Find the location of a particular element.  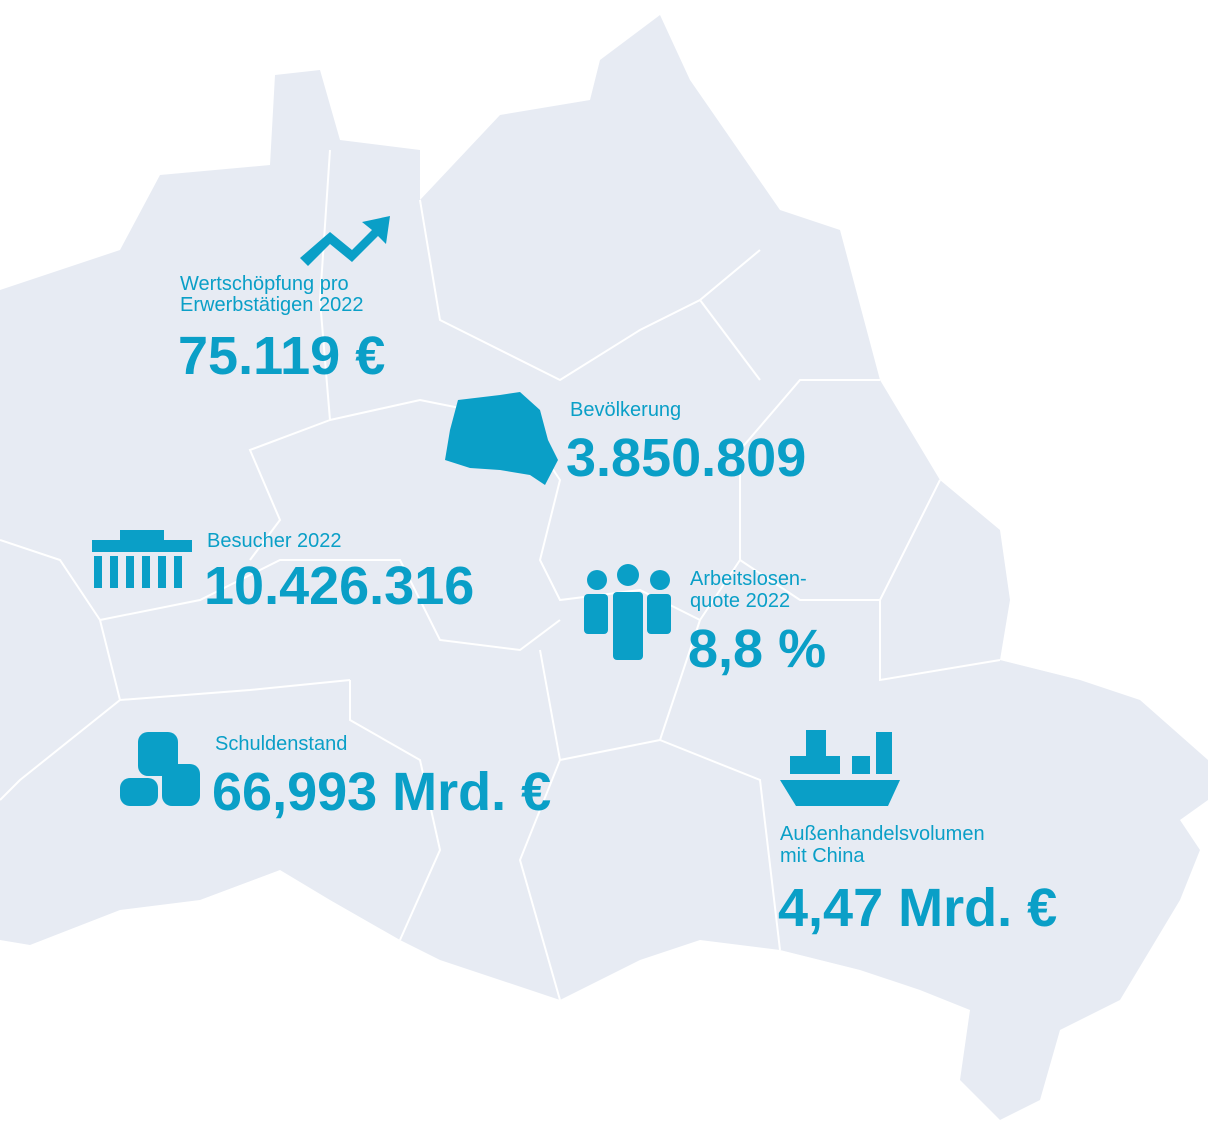

stat-debt: Schuldenstand 66,993 Mrd. € is located at coordinates (335, 777).